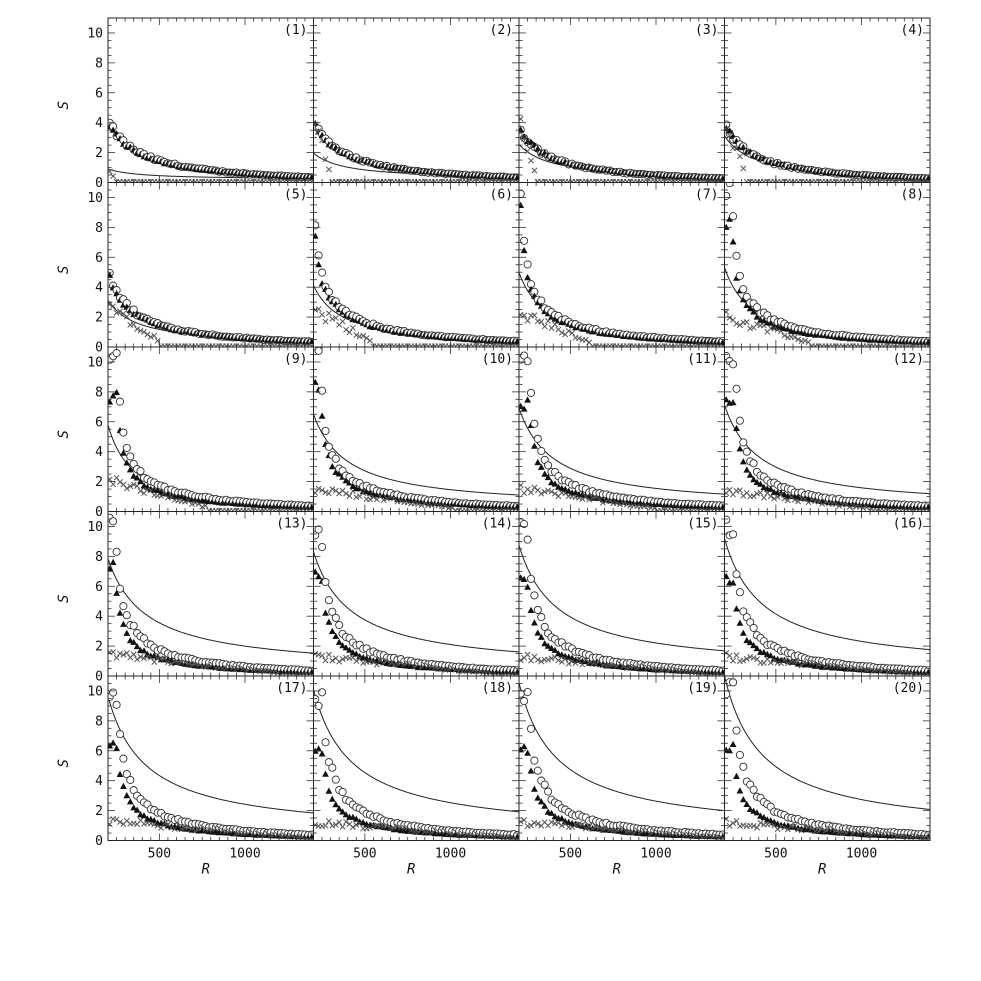 Image resolution: width=981 pixels, height=981 pixels. Describe the element at coordinates (159, 854) in the screenshot. I see `x-tick-label: 500` at that location.